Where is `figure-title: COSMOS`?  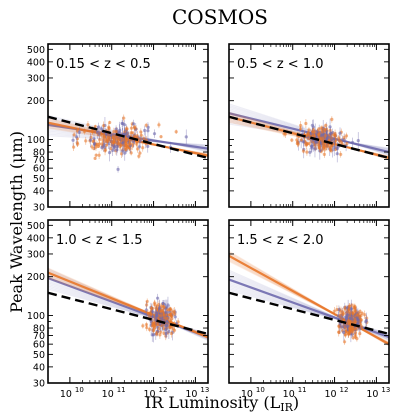
figure-title: COSMOS is located at coordinates (220, 17).